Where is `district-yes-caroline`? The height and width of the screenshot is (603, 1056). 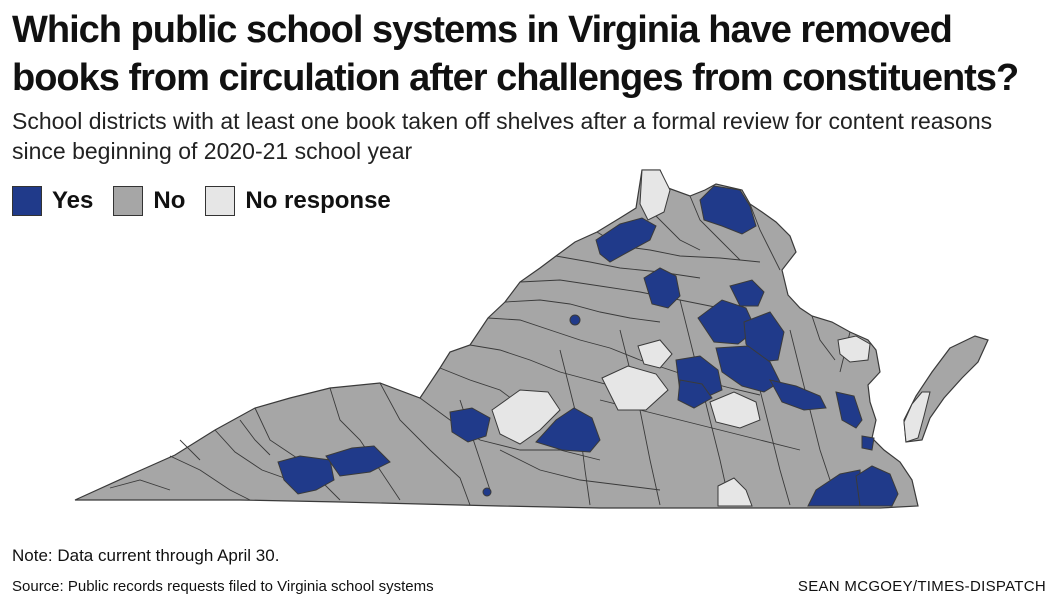 district-yes-caroline is located at coordinates (764, 337).